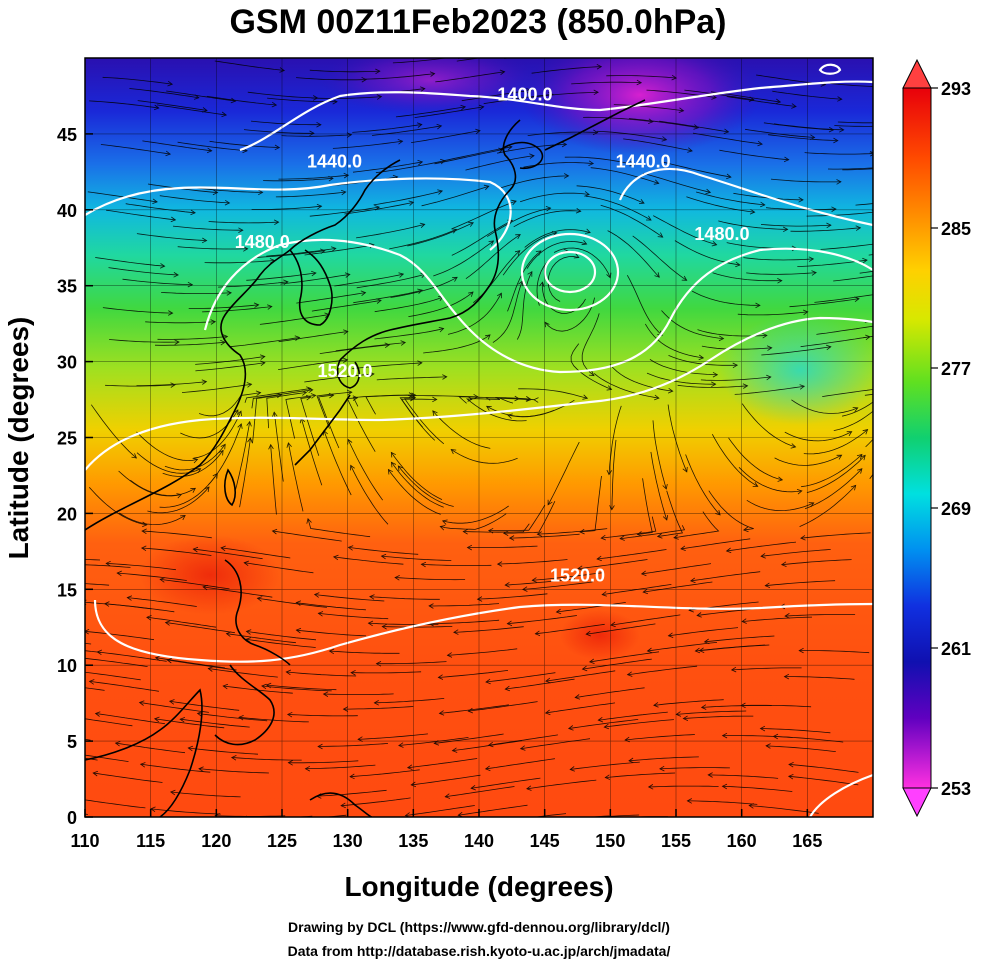 The width and height of the screenshot is (982, 962). What do you see at coordinates (570, 272) in the screenshot?
I see `contour-low-inner` at bounding box center [570, 272].